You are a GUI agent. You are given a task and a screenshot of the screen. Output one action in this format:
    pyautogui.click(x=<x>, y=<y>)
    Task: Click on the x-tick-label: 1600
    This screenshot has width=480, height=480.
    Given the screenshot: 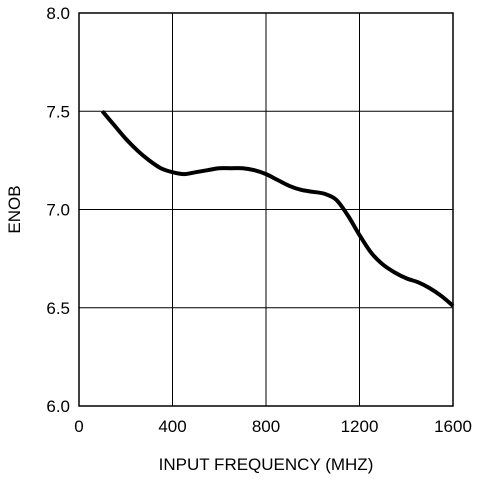 What is the action you would take?
    pyautogui.click(x=453, y=426)
    